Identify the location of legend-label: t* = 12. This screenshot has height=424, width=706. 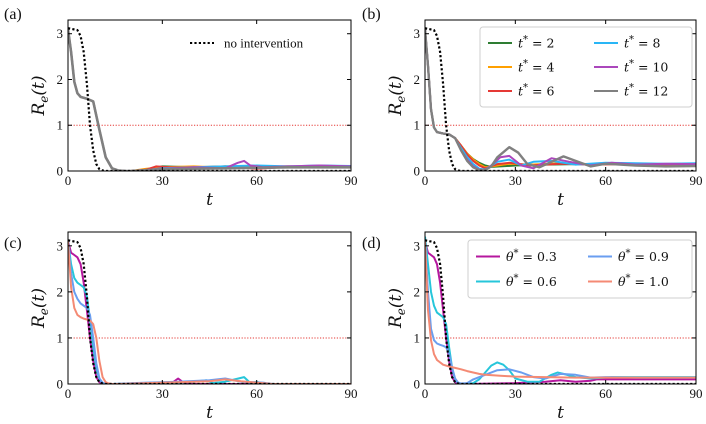
(646, 91).